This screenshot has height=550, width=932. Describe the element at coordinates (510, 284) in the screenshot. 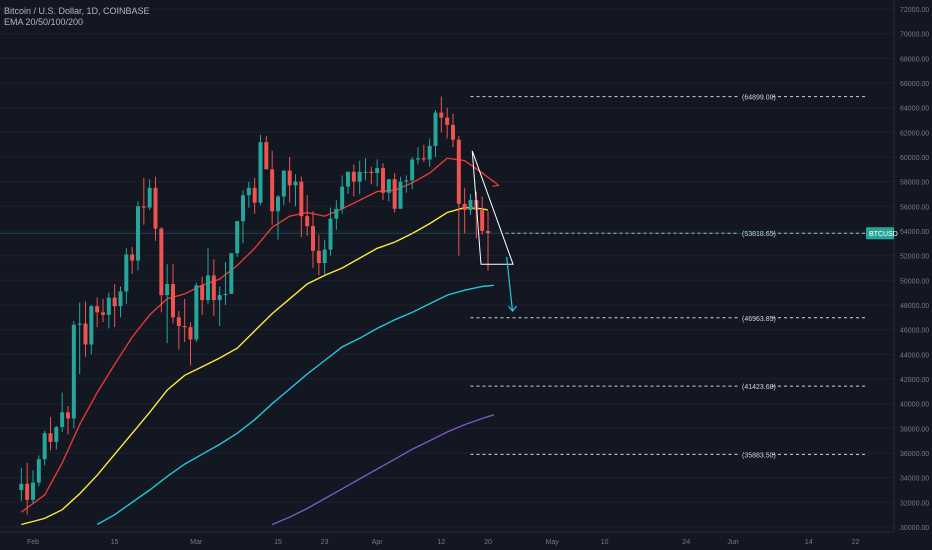

I see `projection-arrow-line` at that location.